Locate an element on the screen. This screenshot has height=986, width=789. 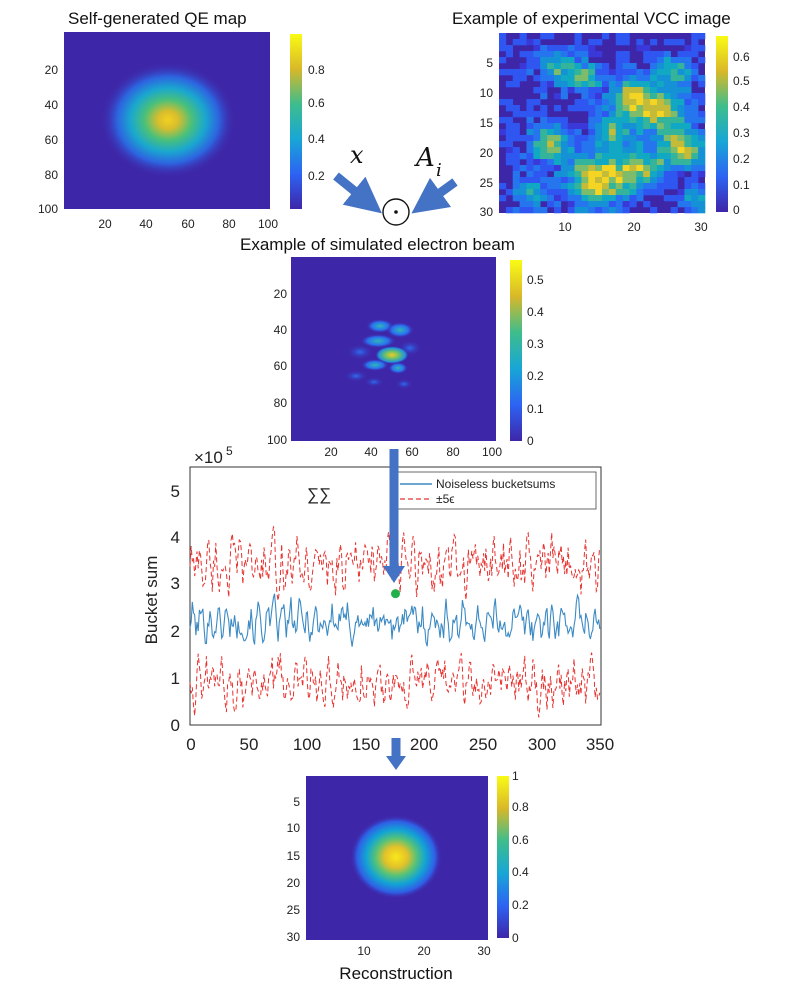
beam-x-tick: 20 is located at coordinates (331, 452).